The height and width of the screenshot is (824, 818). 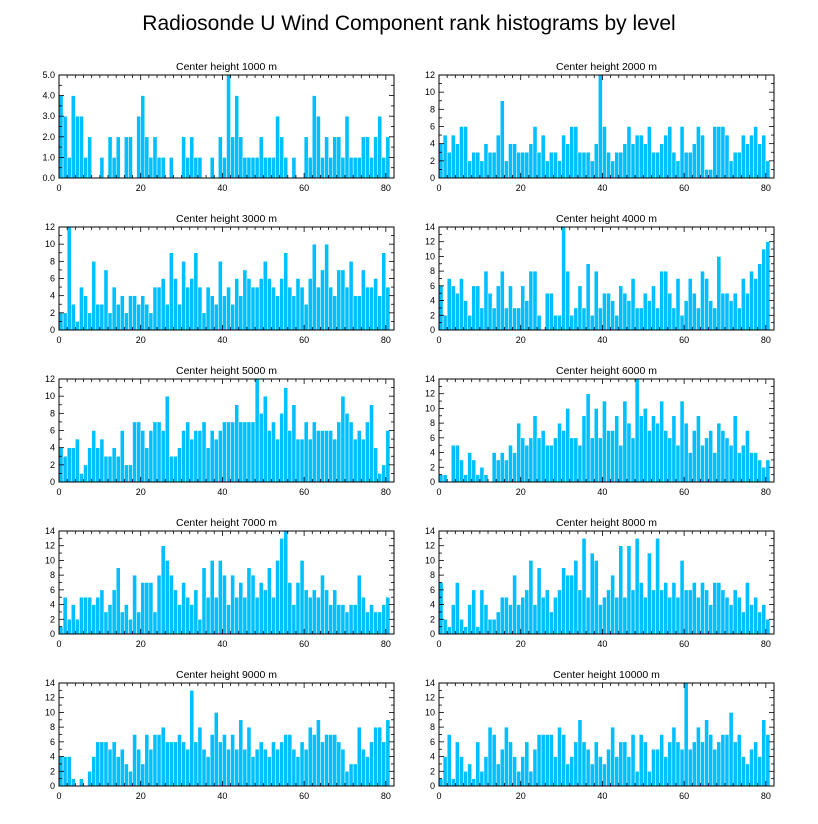 What do you see at coordinates (222, 492) in the screenshot?
I see `x-tick-label: 40` at bounding box center [222, 492].